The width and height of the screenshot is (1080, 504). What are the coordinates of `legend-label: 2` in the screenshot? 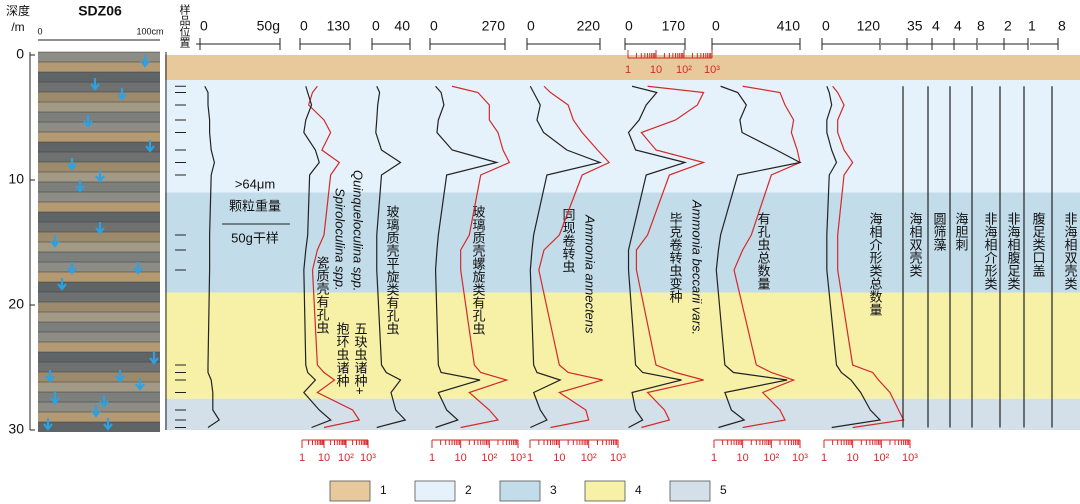 It's located at (468, 490).